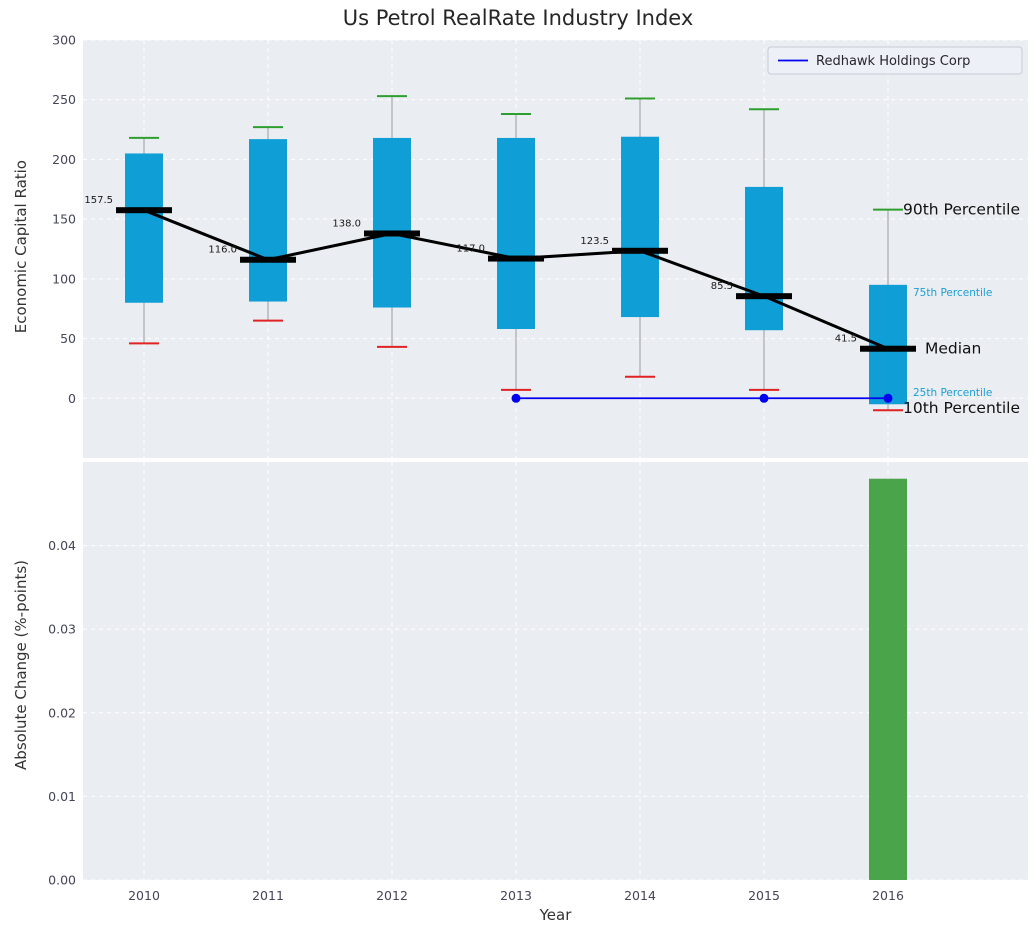  What do you see at coordinates (888, 679) in the screenshot?
I see `bar-2016` at bounding box center [888, 679].